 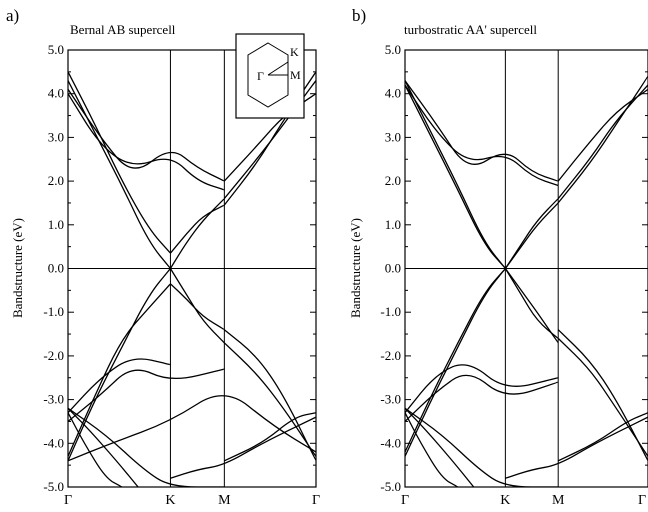 What do you see at coordinates (260, 76) in the screenshot?
I see `inset-label-gamma: Γ` at bounding box center [260, 76].